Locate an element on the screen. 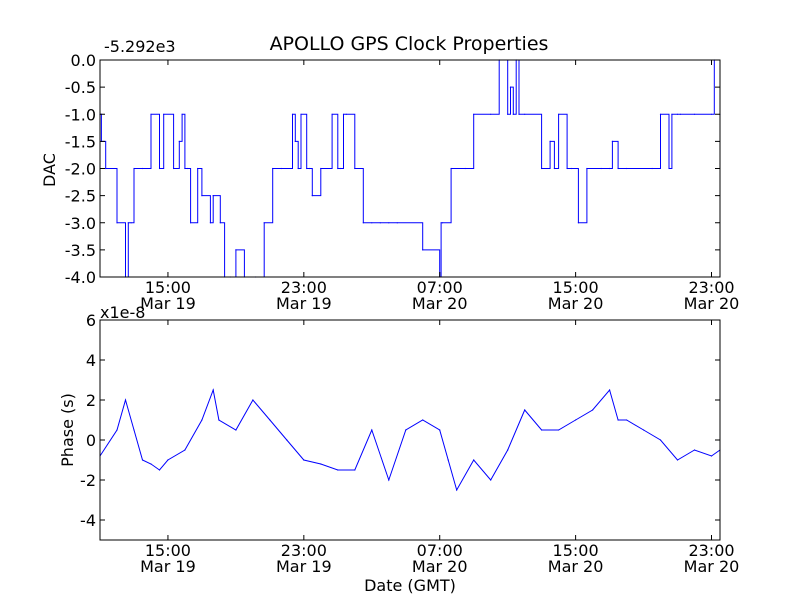  phase-y-tick-label: 6 is located at coordinates (91, 320).